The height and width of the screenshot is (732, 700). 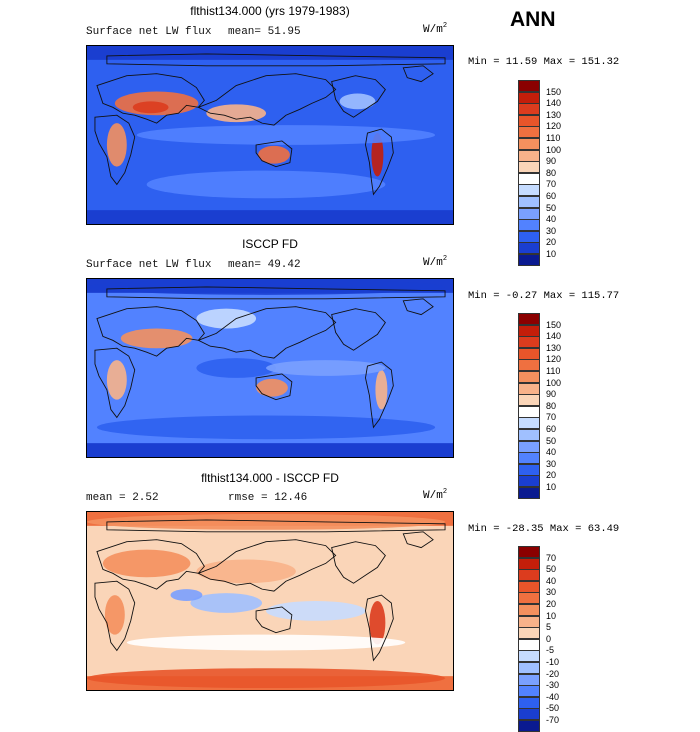 What do you see at coordinates (264, 265) in the screenshot?
I see `mean-label: mean= 49.42` at bounding box center [264, 265].